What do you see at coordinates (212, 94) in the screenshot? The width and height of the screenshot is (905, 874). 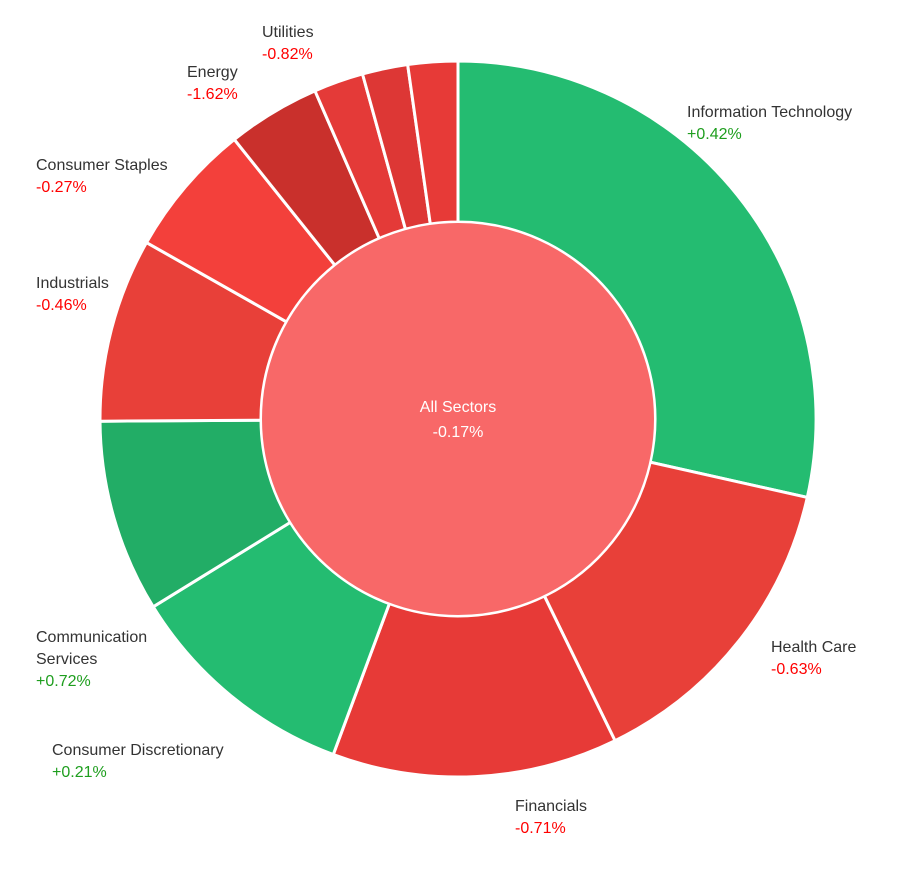 I see `sector-change-energy: -1.62%` at bounding box center [212, 94].